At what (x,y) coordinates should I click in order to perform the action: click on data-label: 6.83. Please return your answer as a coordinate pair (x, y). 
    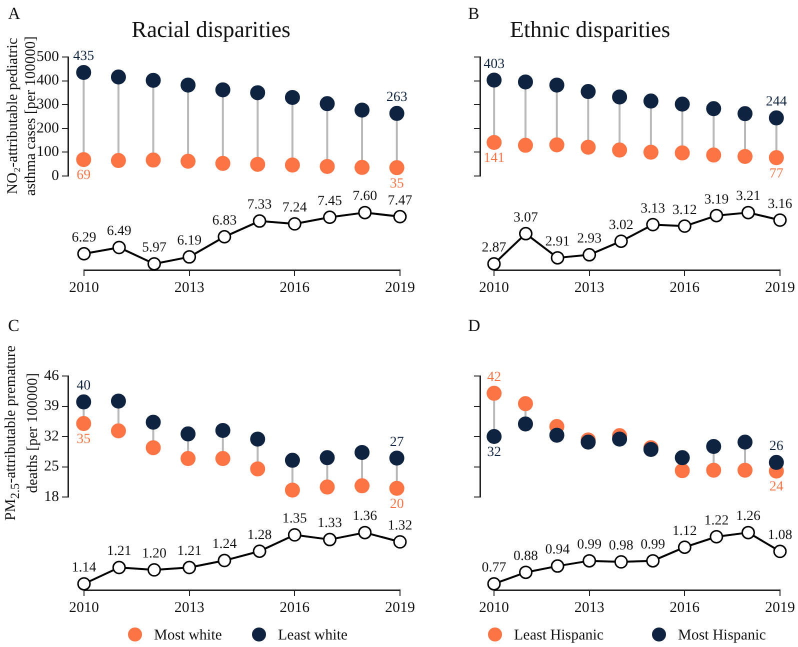
    Looking at the image, I should click on (224, 220).